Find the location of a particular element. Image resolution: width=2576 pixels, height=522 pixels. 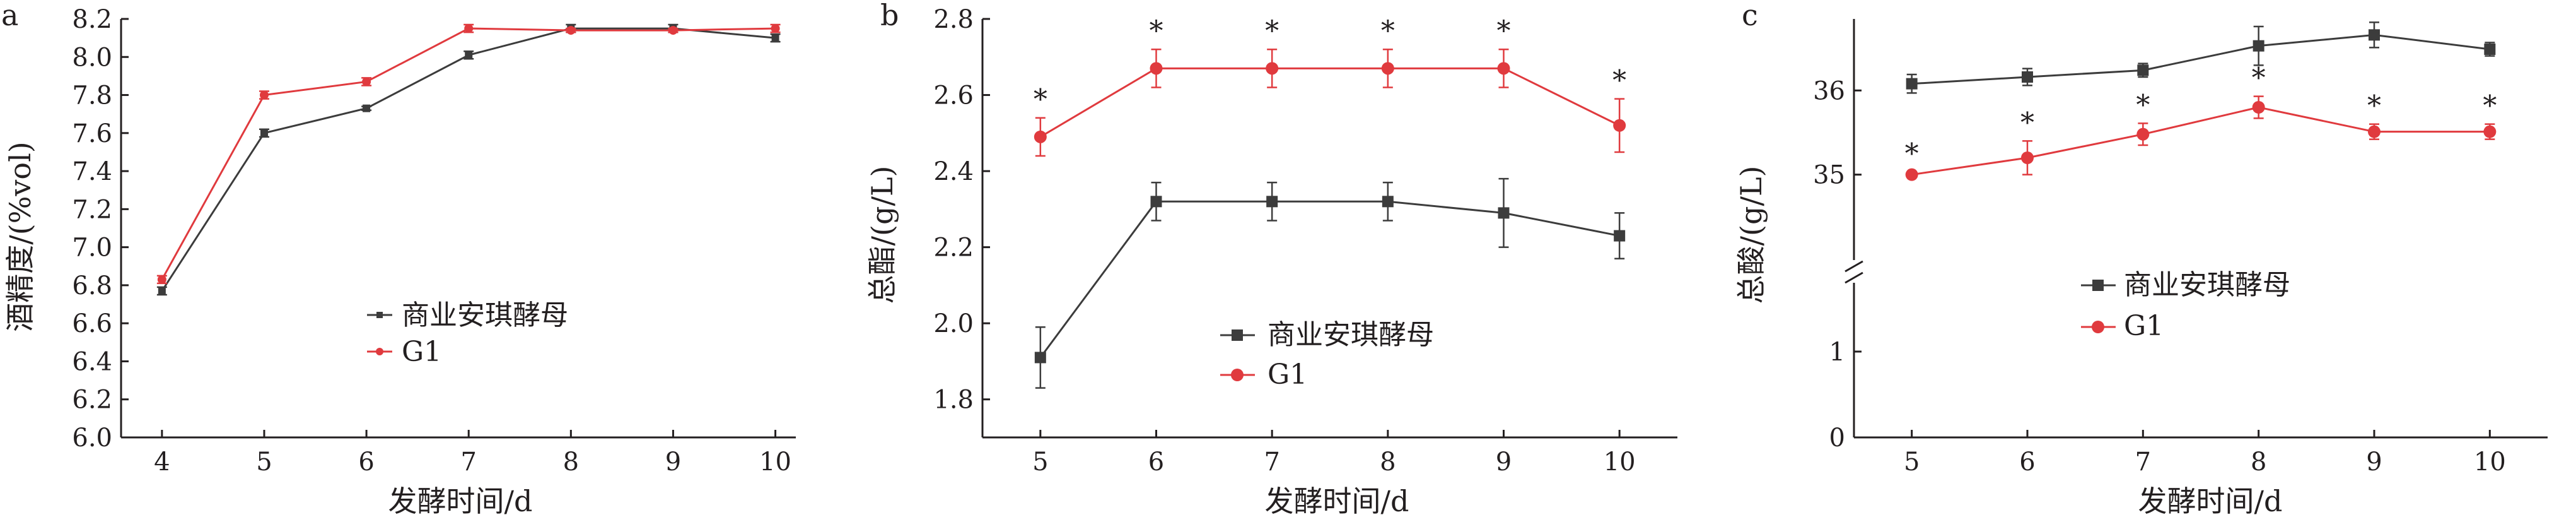

panel-c-legend: 商业安琪酵母 G1 is located at coordinates (2186, 305).